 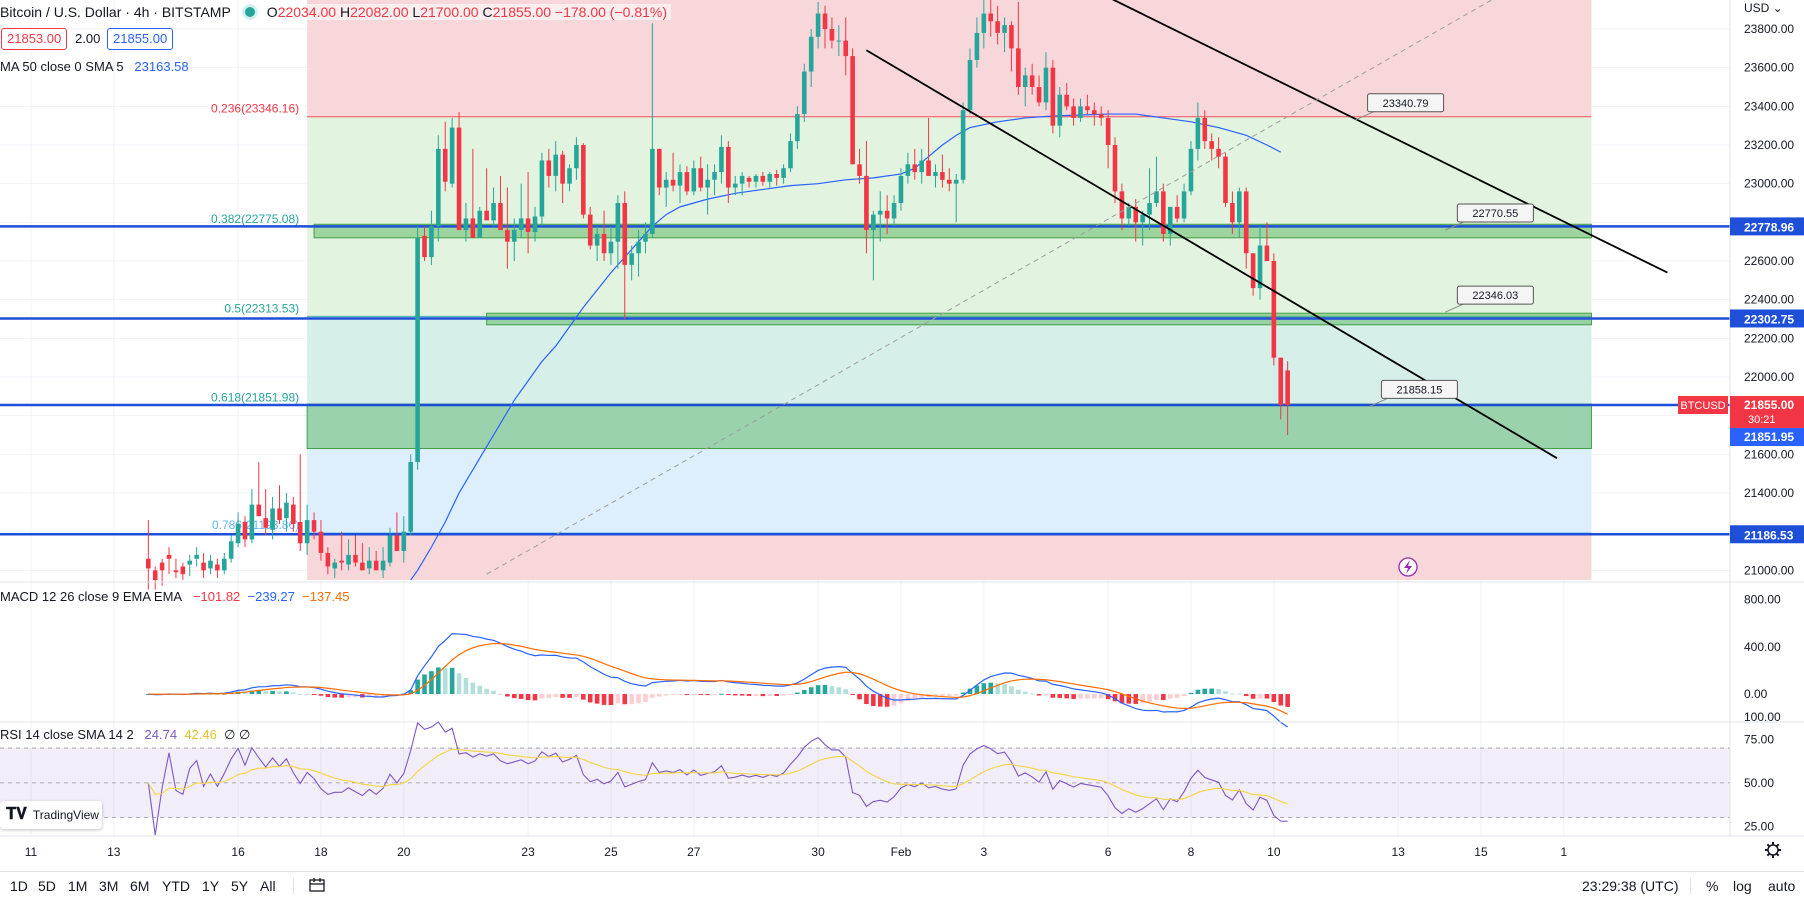 What do you see at coordinates (321, 852) in the screenshot?
I see `time-tick-label: 18` at bounding box center [321, 852].